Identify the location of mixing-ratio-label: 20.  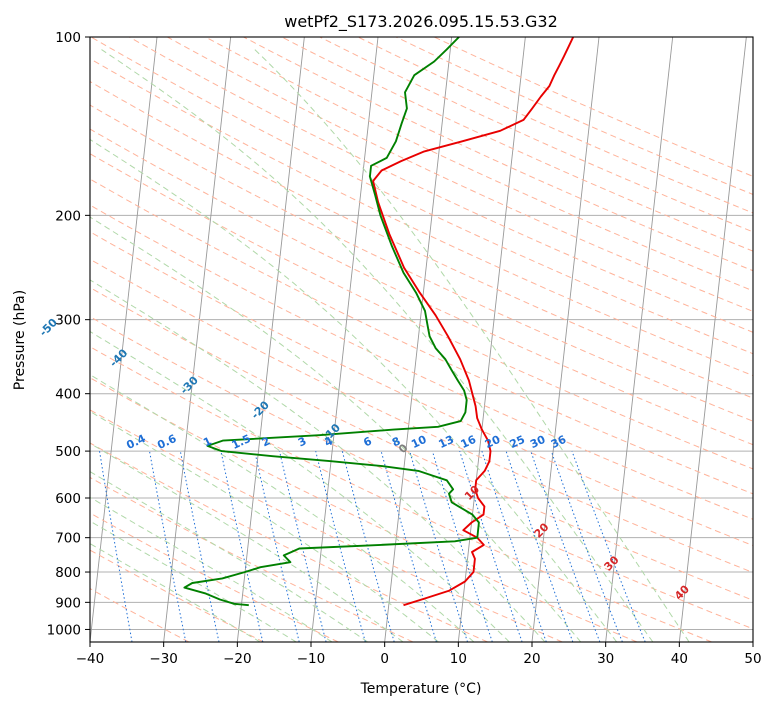
(493, 442).